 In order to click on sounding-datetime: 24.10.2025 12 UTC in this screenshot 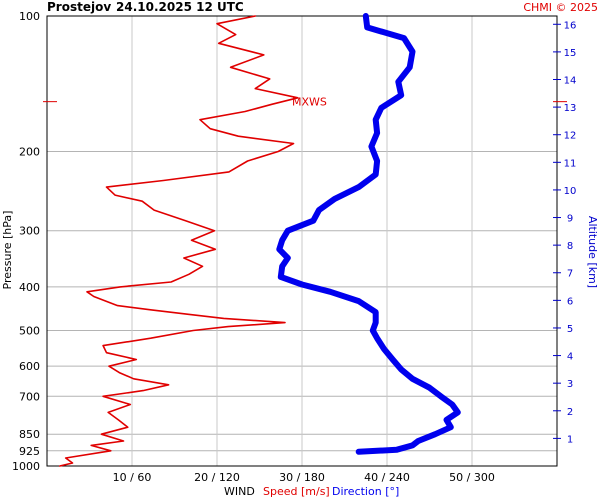, I will do `click(180, 7)`.